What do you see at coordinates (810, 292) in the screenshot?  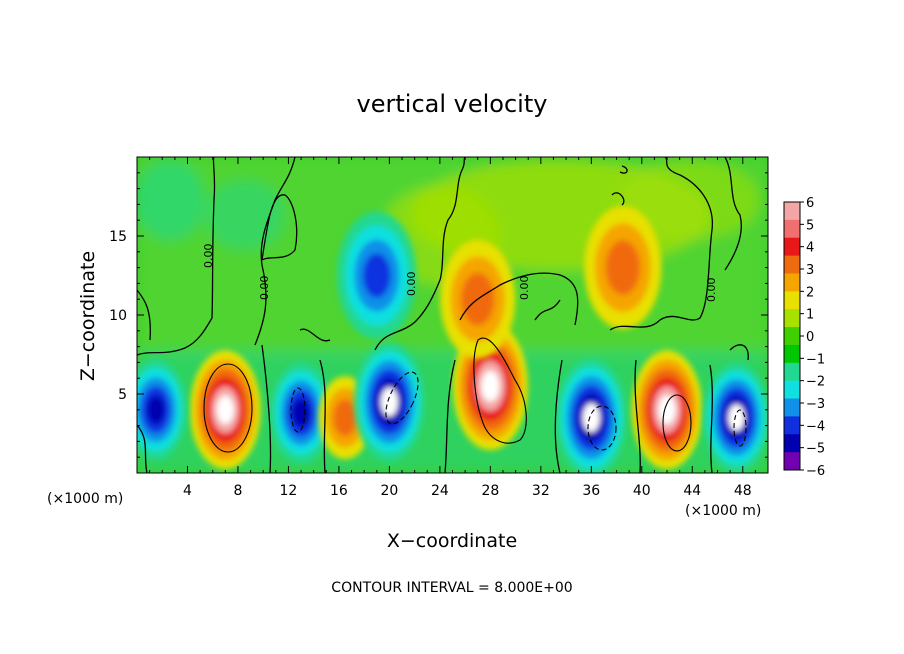 I see `colorbar-label: 2` at bounding box center [810, 292].